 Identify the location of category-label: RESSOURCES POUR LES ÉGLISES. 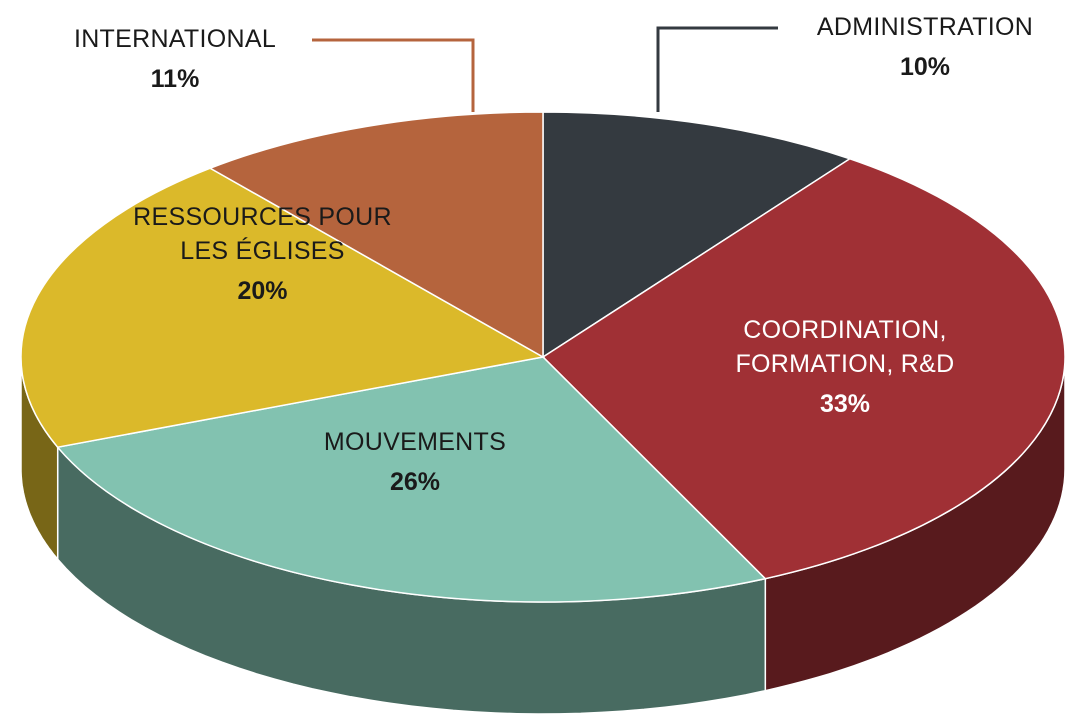
(262, 234).